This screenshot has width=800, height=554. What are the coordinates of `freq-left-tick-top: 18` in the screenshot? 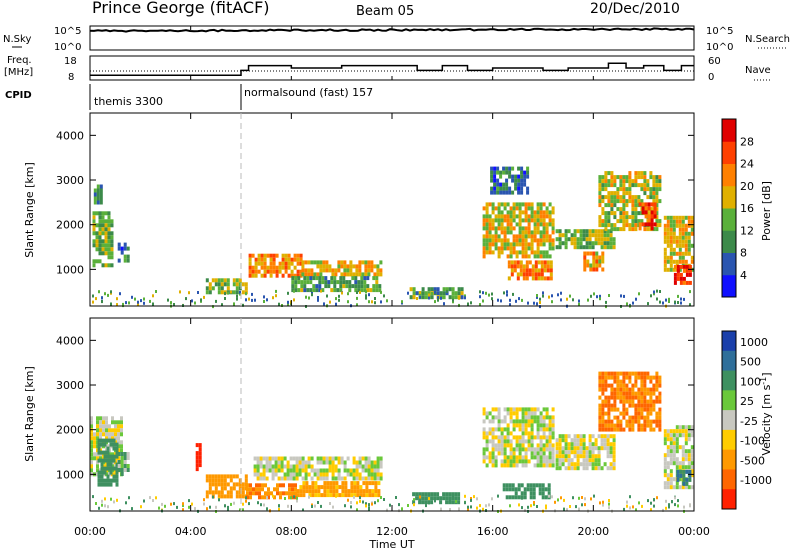 It's located at (70, 61).